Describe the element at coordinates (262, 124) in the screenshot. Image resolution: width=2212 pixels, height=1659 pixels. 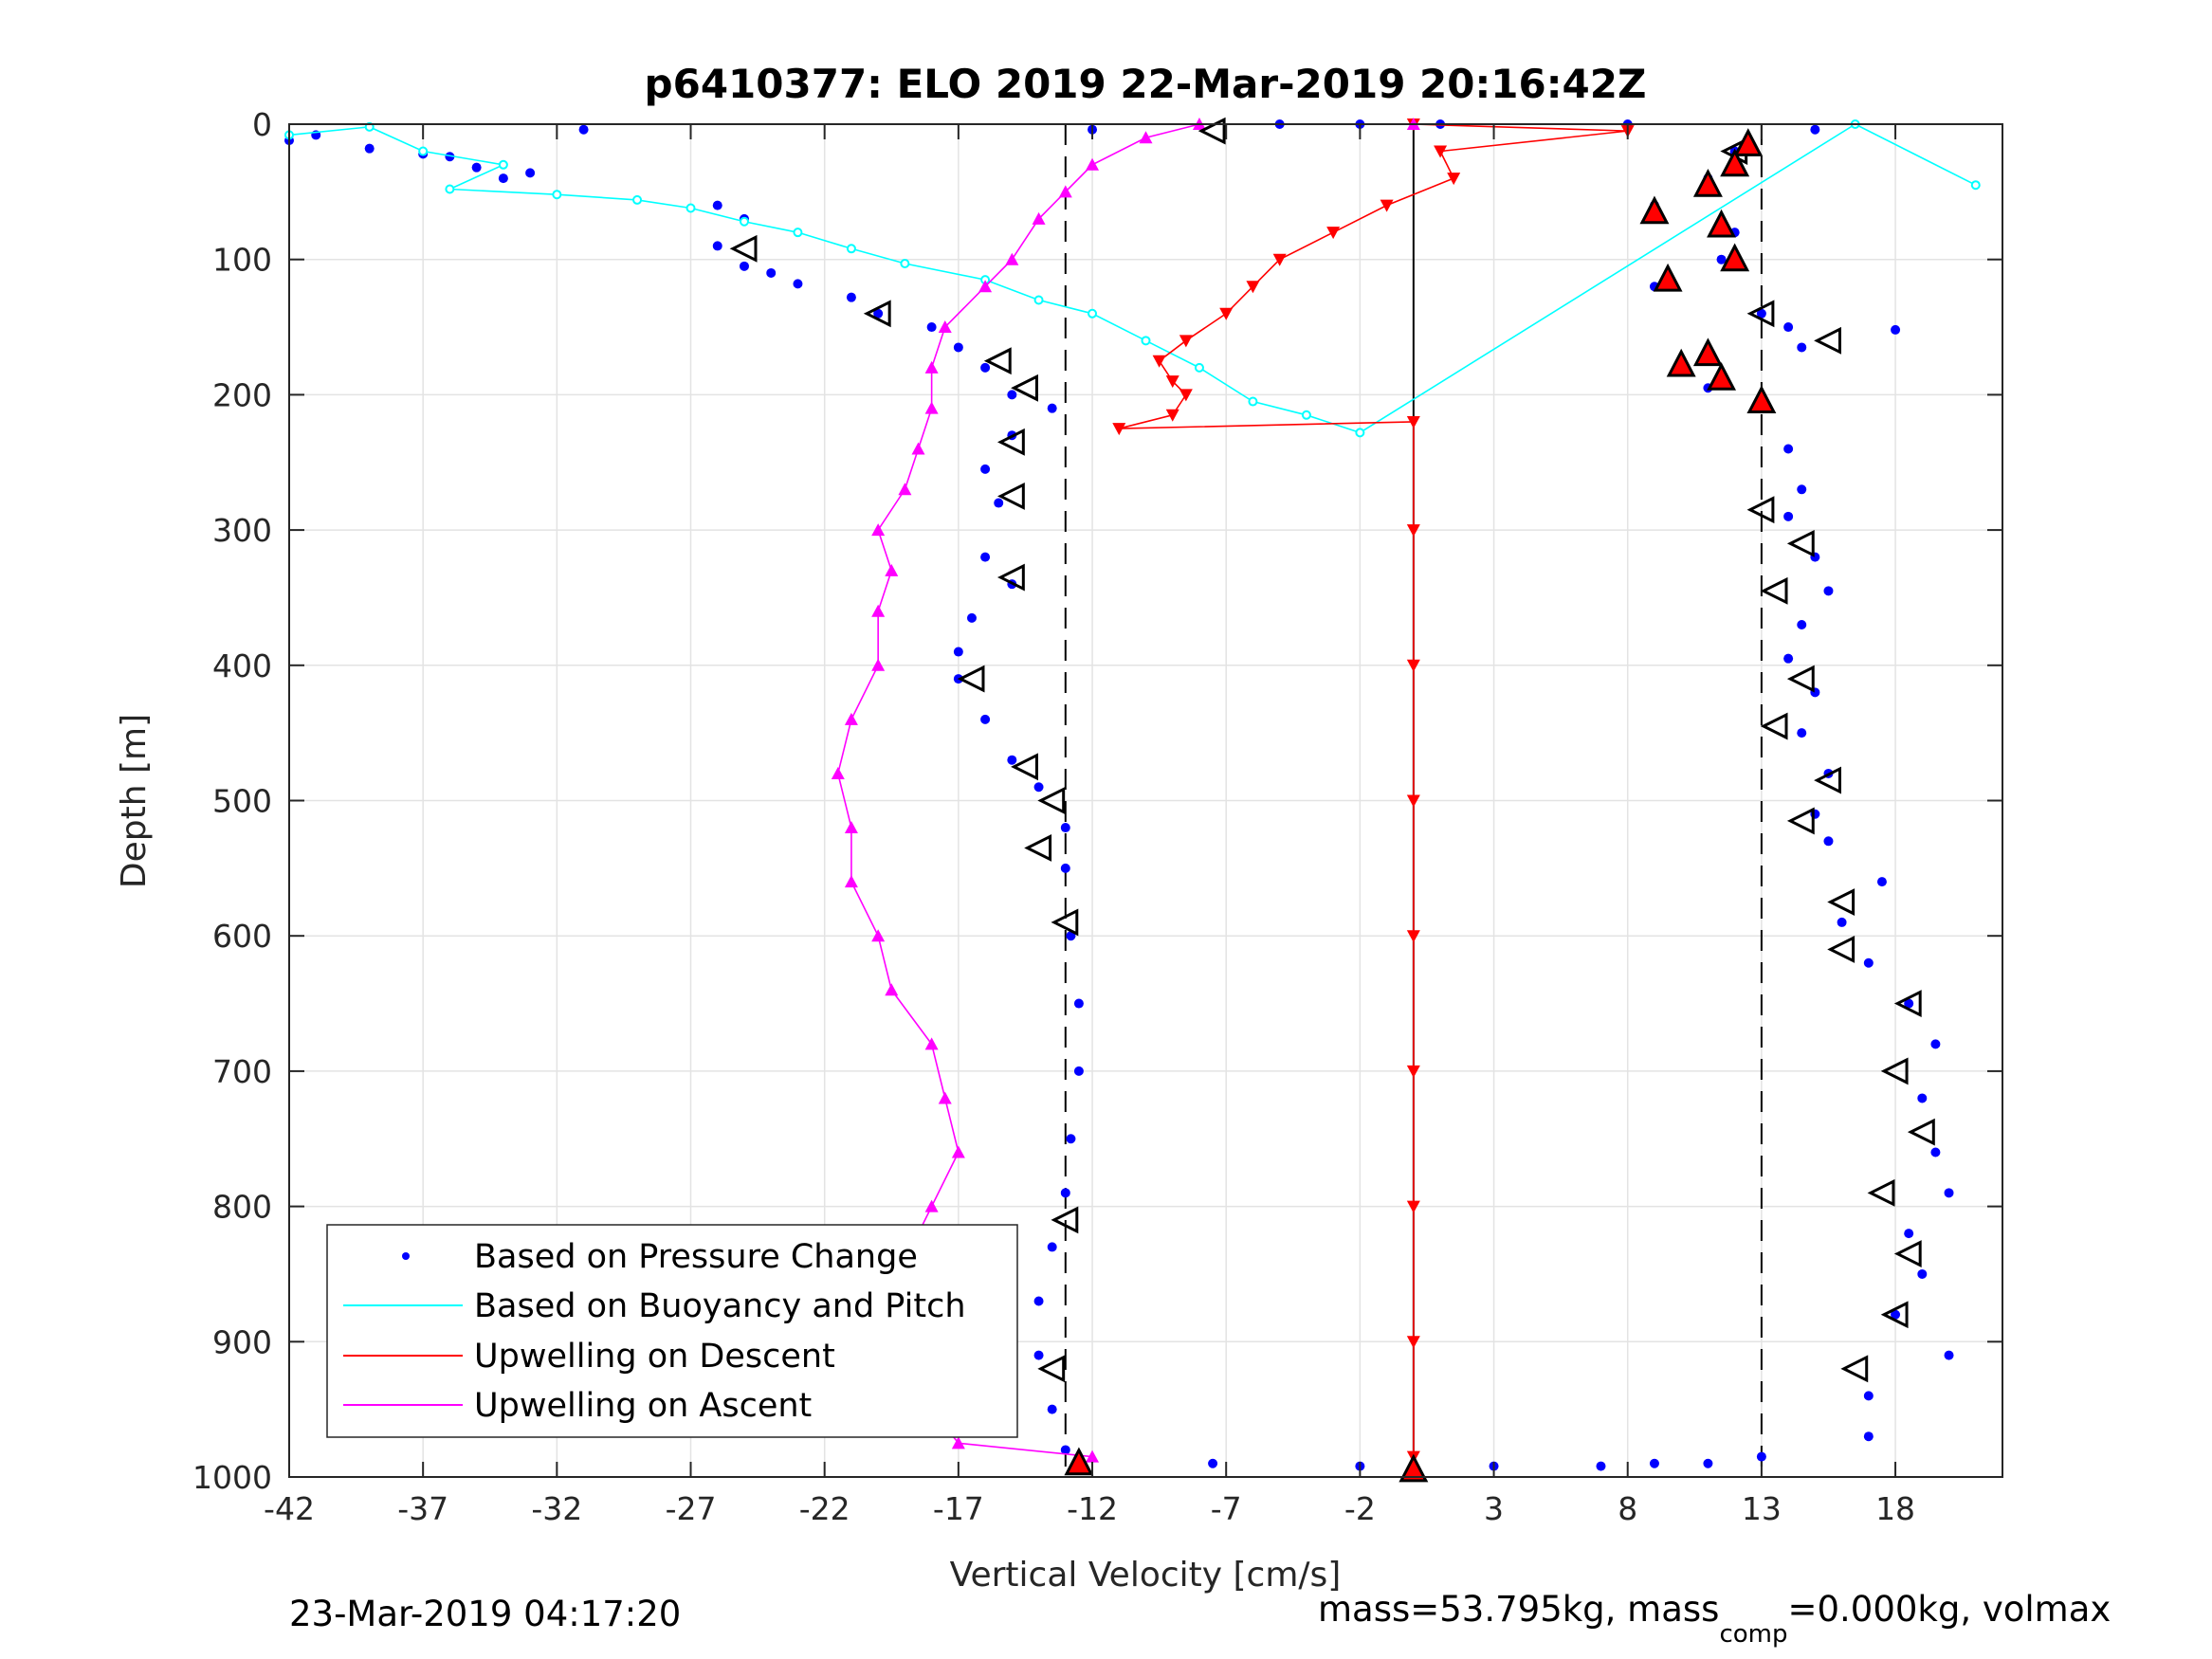
I see `y-tick-label: 0` at that location.